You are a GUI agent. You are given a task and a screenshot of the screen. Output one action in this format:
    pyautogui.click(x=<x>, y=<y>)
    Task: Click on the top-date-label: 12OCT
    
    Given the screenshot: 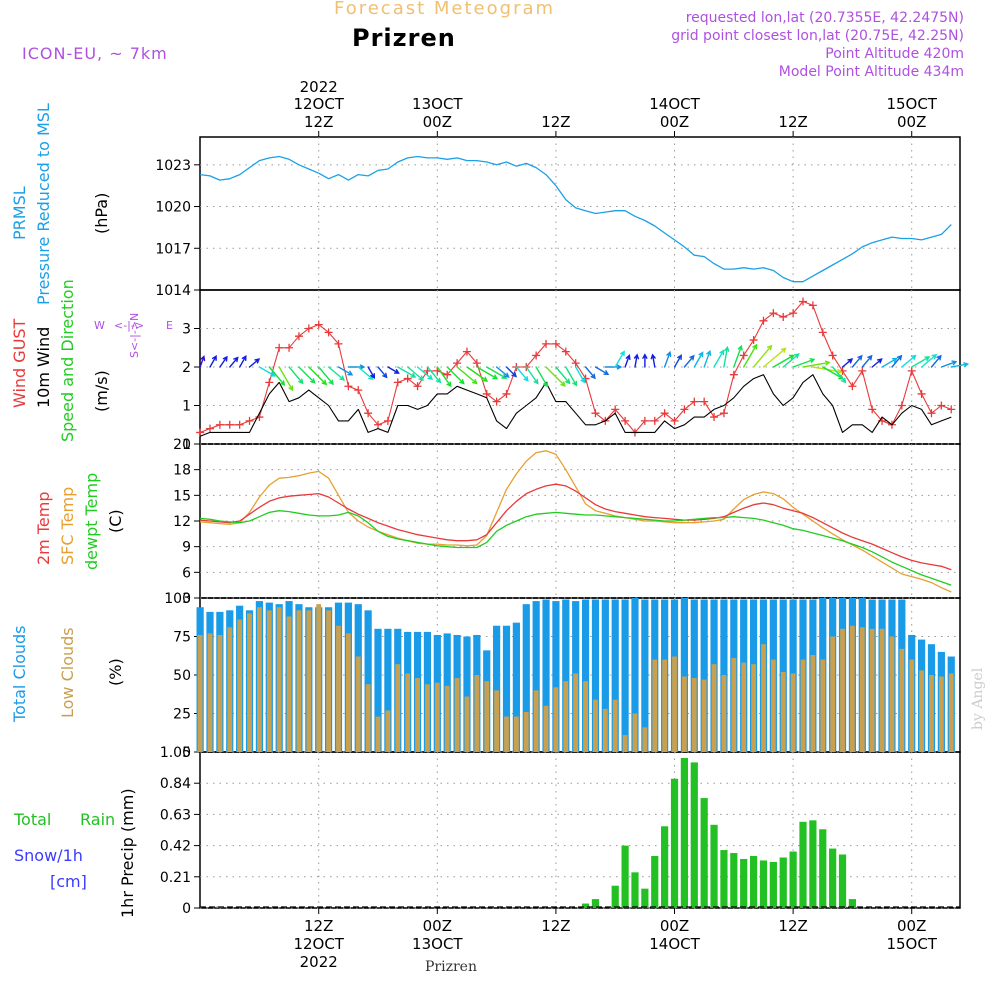 What is the action you would take?
    pyautogui.click(x=318, y=104)
    